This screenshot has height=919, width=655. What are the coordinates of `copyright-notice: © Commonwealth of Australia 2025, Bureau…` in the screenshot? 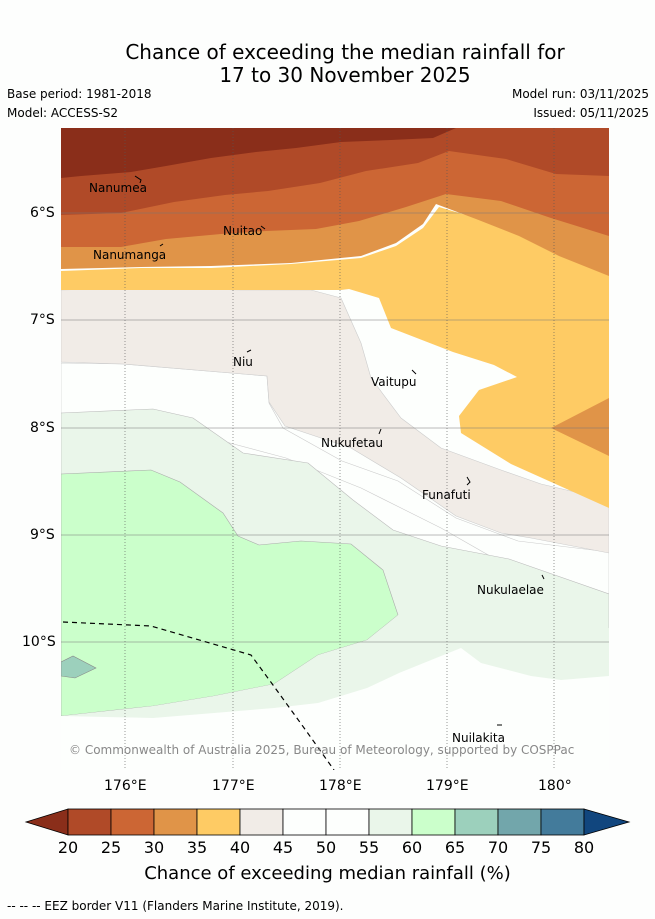 It's located at (321, 750).